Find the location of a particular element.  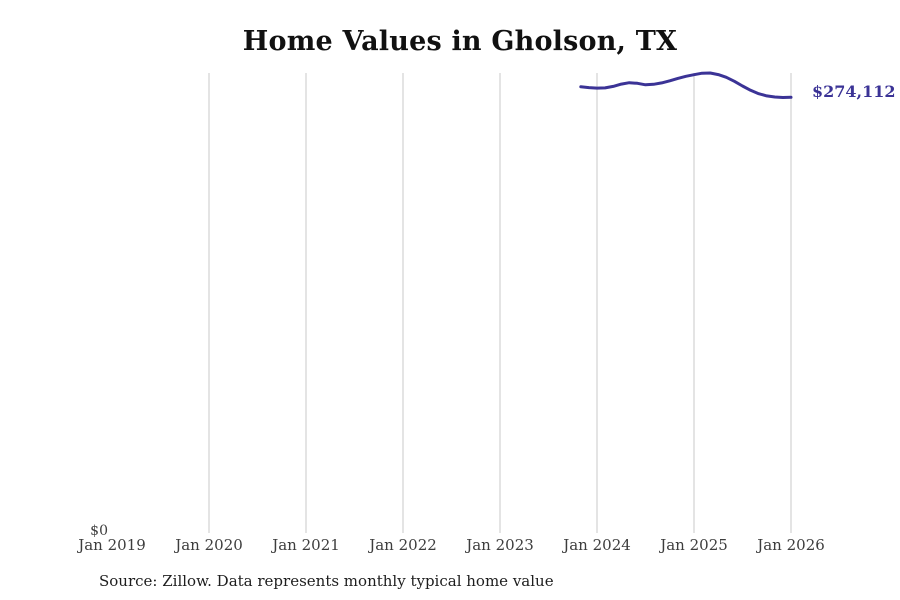

latest-value-label: $274,112 is located at coordinates (854, 91).